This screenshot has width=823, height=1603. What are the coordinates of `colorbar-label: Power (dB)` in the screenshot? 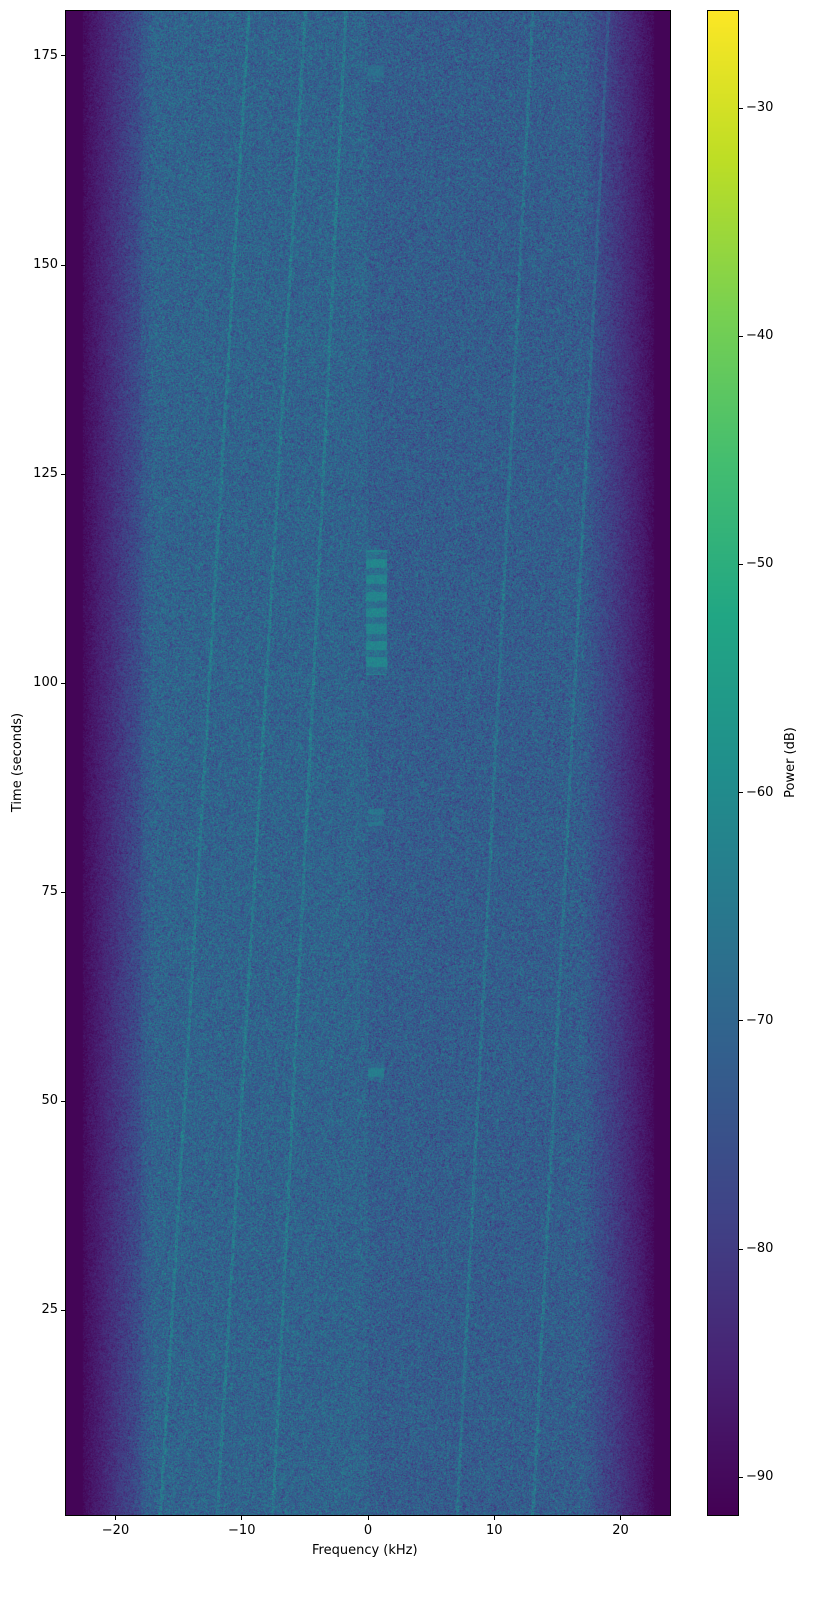 It's located at (790, 762).